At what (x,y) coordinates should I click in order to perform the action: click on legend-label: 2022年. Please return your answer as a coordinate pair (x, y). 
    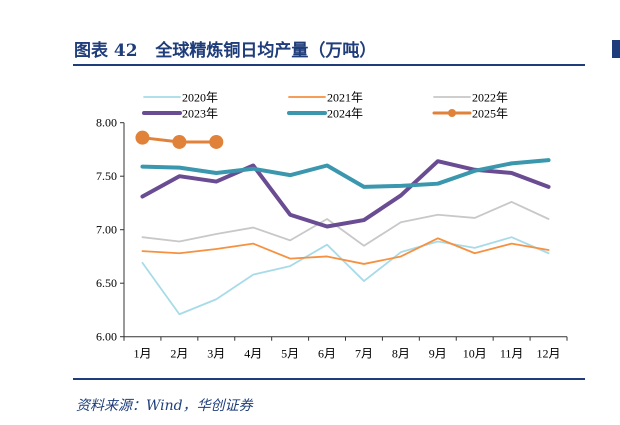
    Looking at the image, I should click on (490, 98).